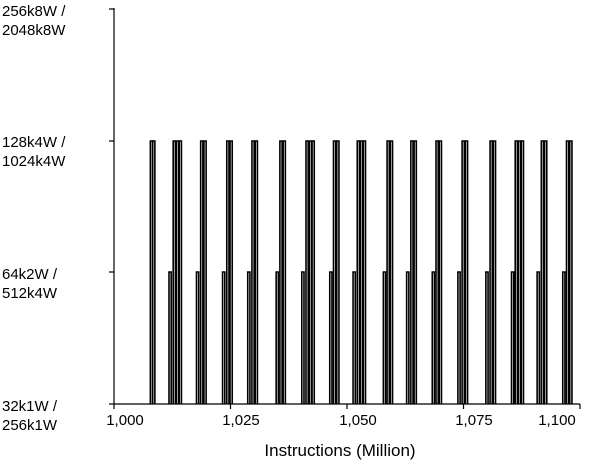  What do you see at coordinates (57, 416) in the screenshot?
I see `y-tick-label: 32k1W / 256k1W` at bounding box center [57, 416].